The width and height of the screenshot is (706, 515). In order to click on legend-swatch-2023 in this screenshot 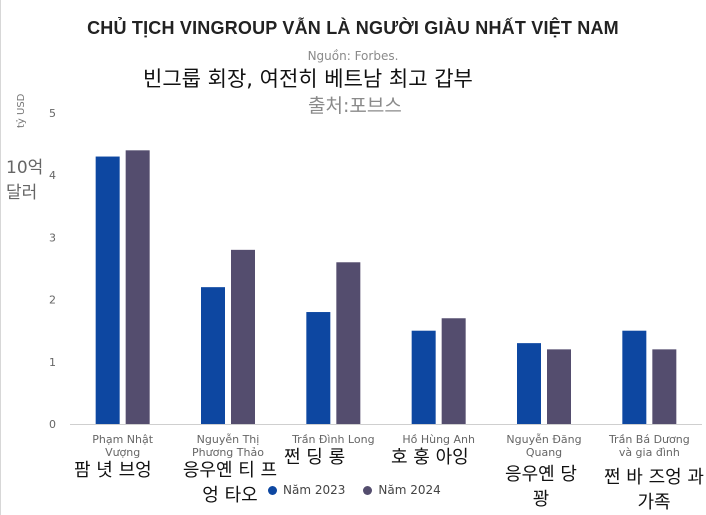, I will do `click(272, 490)`.